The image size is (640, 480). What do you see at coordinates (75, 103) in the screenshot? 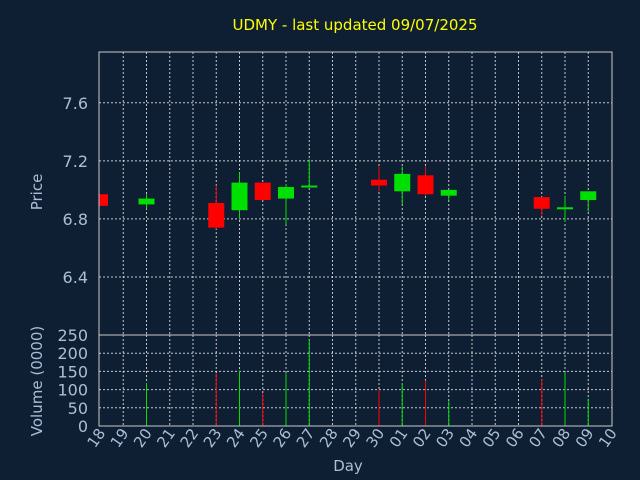
I see `price-tick-label: 7.6` at bounding box center [75, 103].